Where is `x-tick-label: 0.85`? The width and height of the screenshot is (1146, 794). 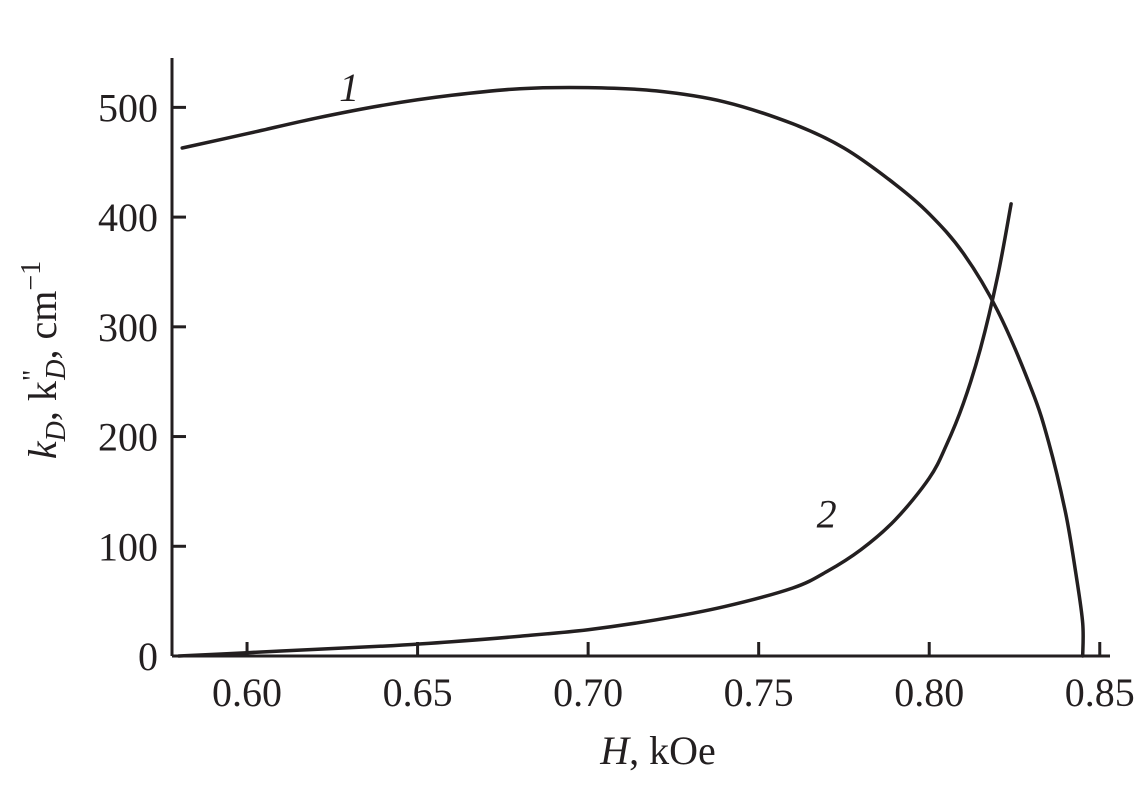 x-tick-label: 0.85 is located at coordinates (1100, 692).